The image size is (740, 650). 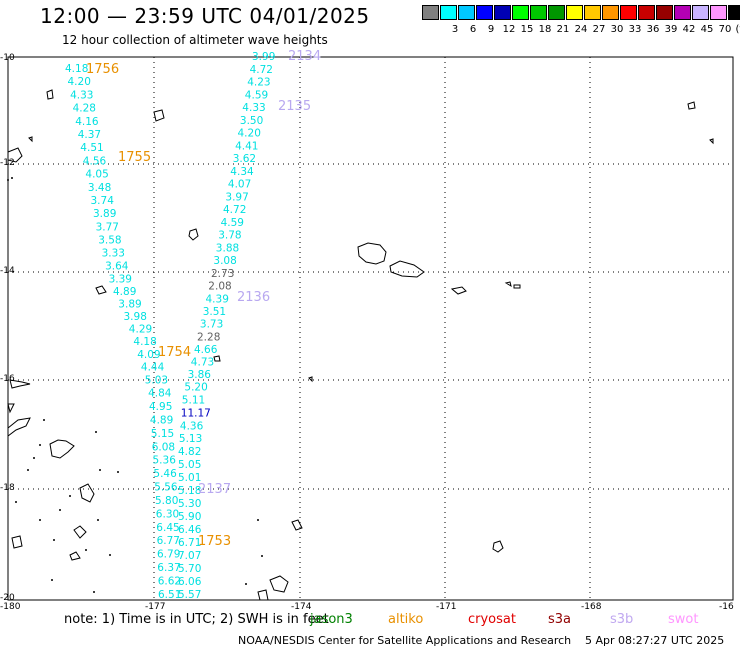 What do you see at coordinates (144, 342) in the screenshot?
I see `wave-height-value: 4.18` at bounding box center [144, 342].